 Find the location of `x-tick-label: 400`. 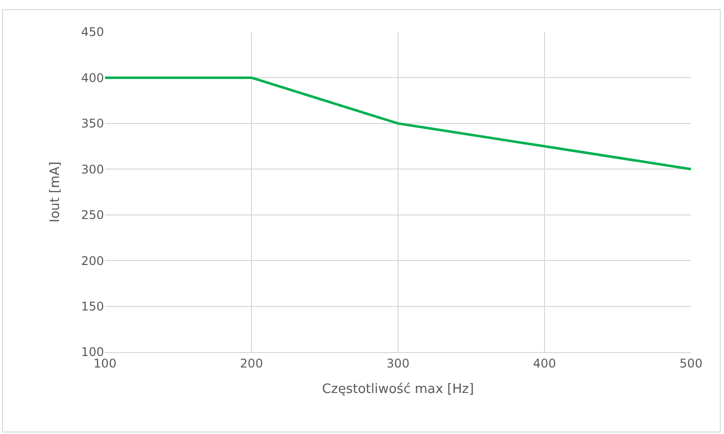

x-tick-label: 400 is located at coordinates (544, 363).